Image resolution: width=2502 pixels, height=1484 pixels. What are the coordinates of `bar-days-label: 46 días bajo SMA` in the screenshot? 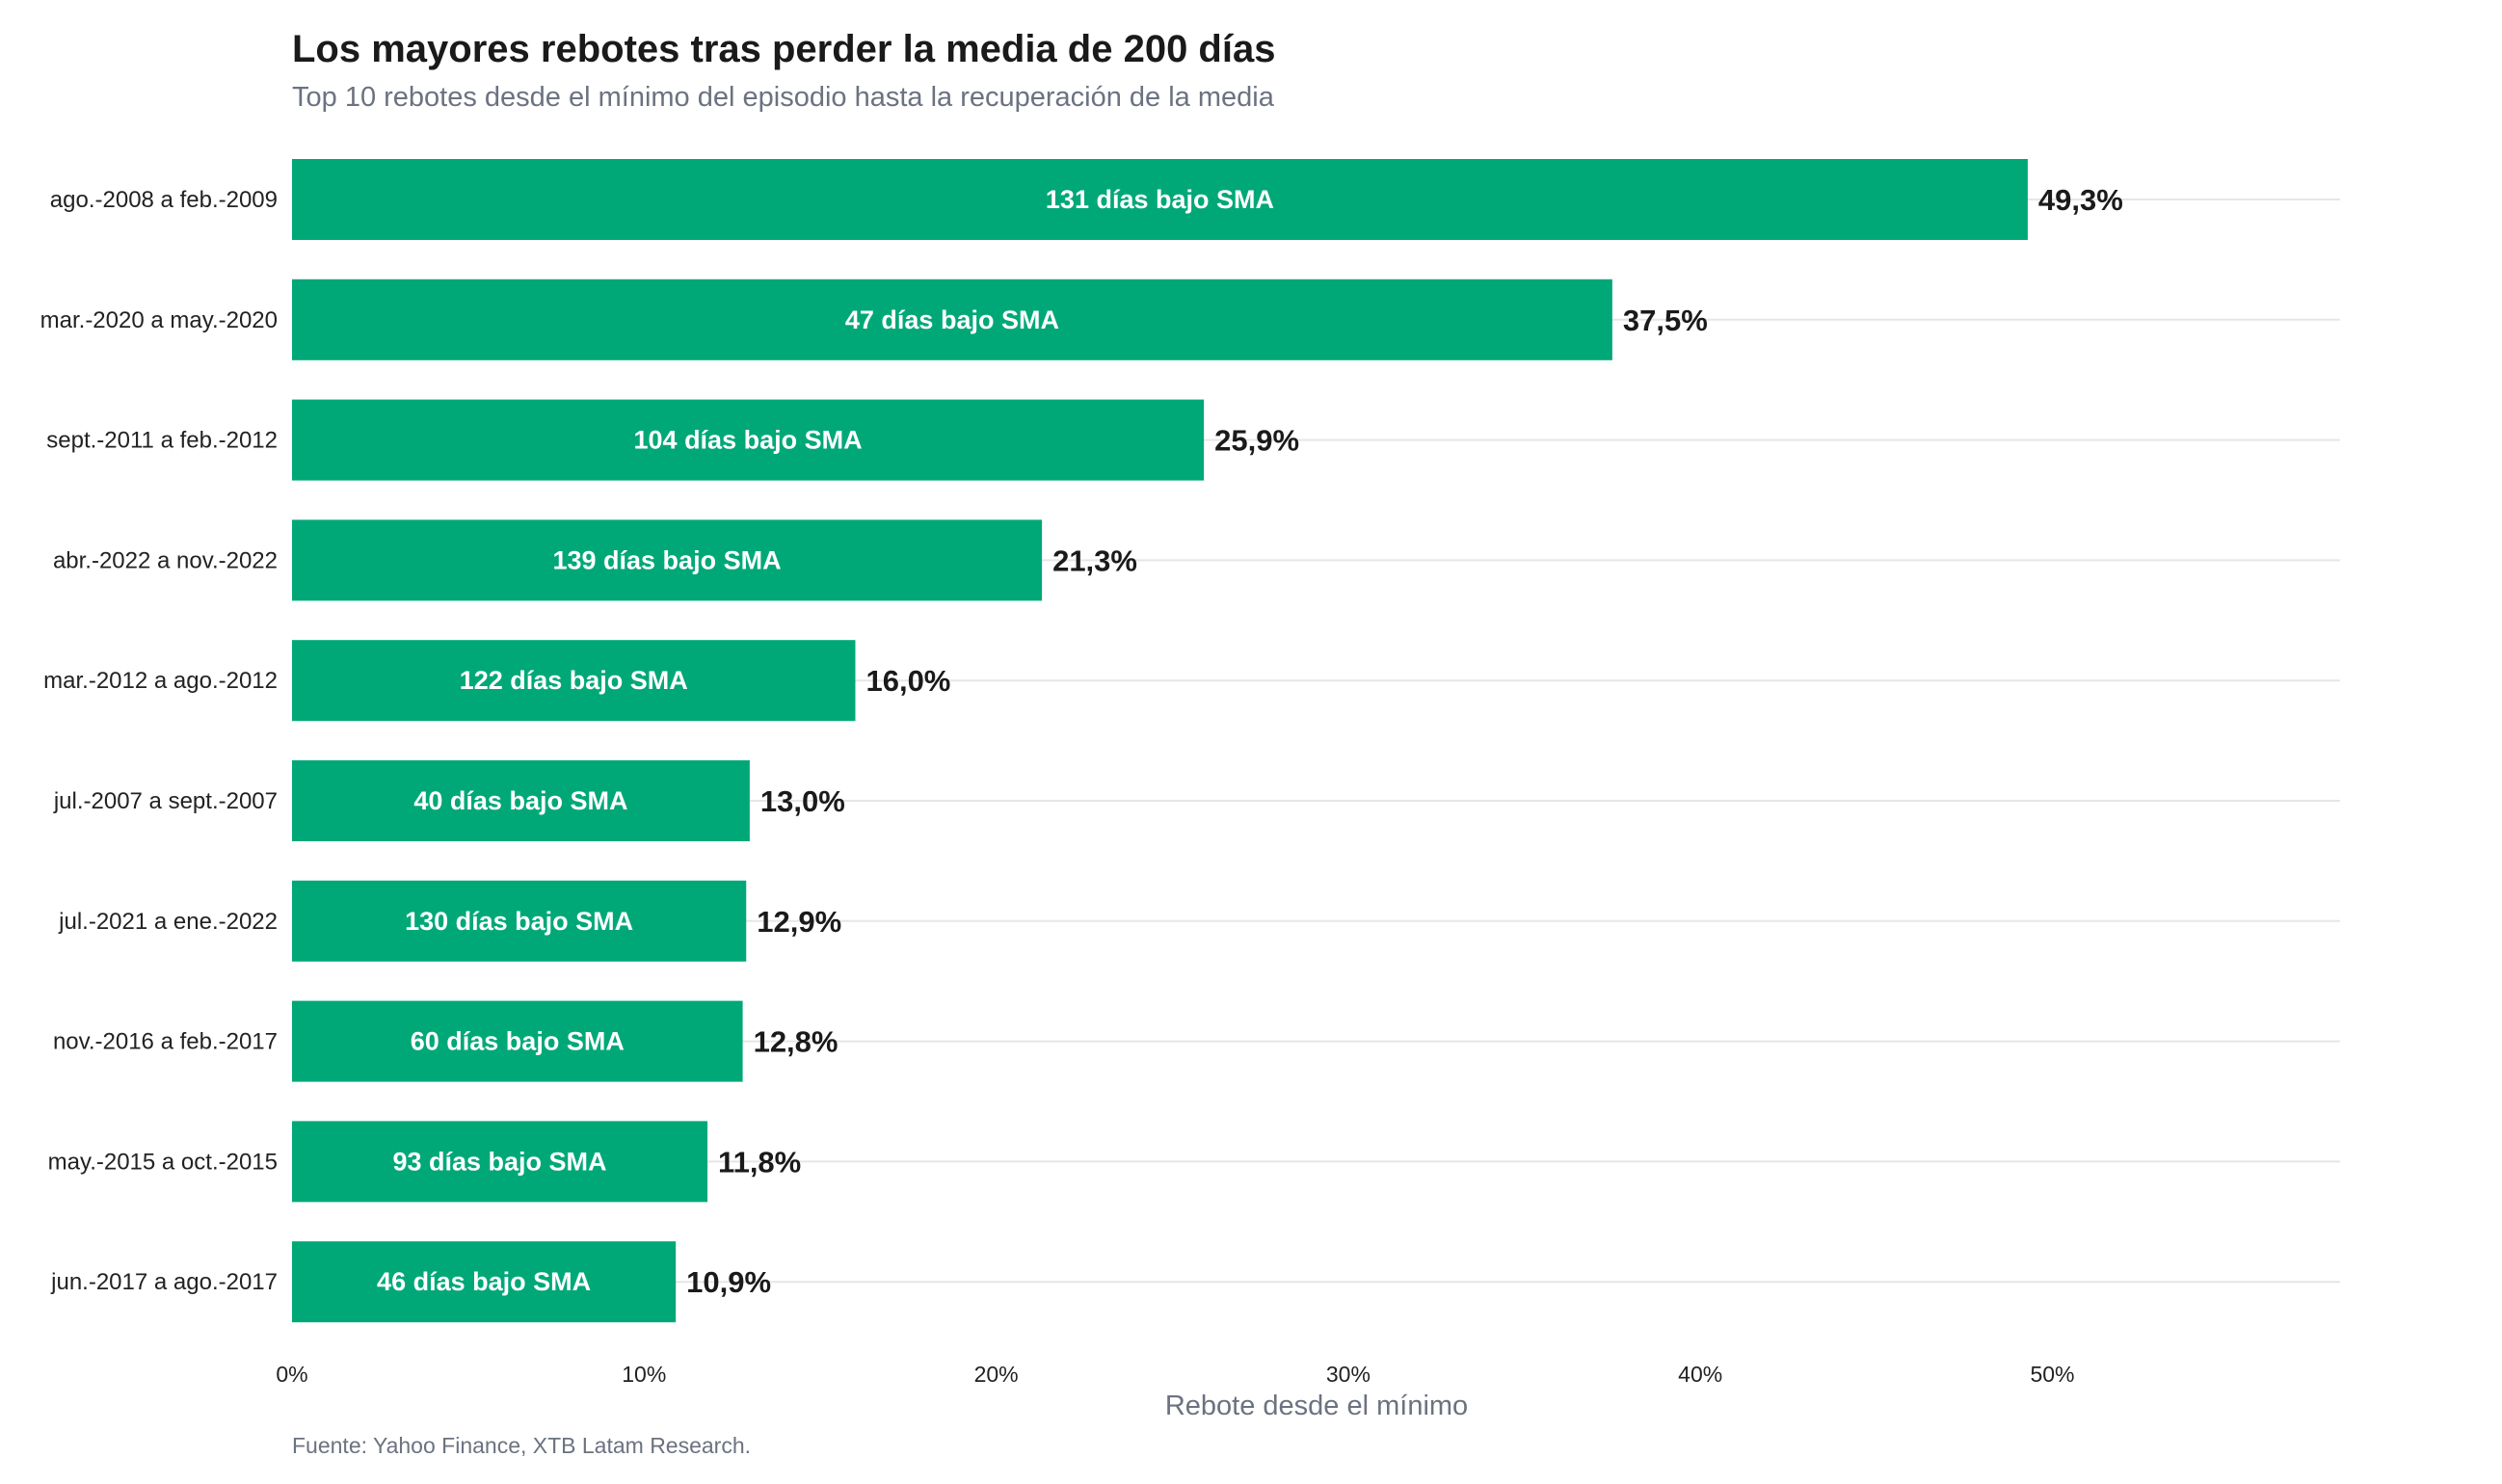 It's located at (484, 1281).